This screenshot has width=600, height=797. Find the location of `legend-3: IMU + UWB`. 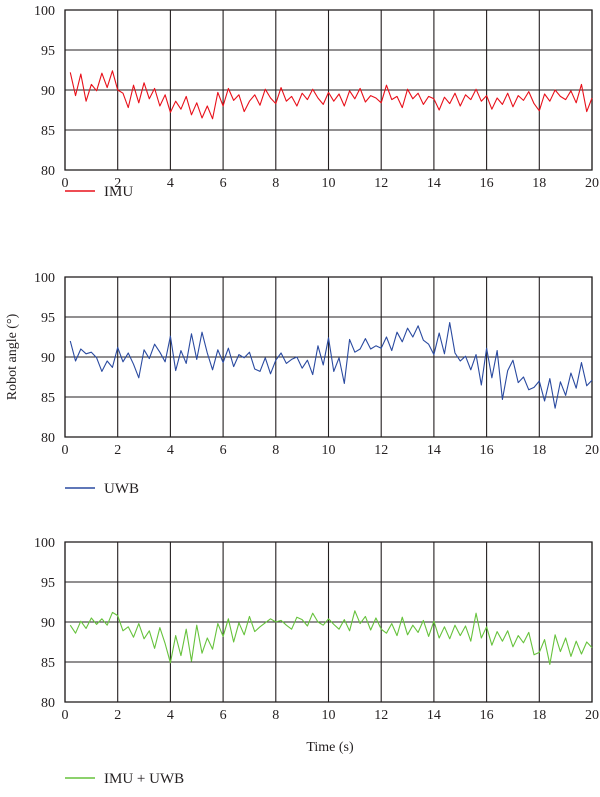

legend-3: IMU + UWB is located at coordinates (124, 779).